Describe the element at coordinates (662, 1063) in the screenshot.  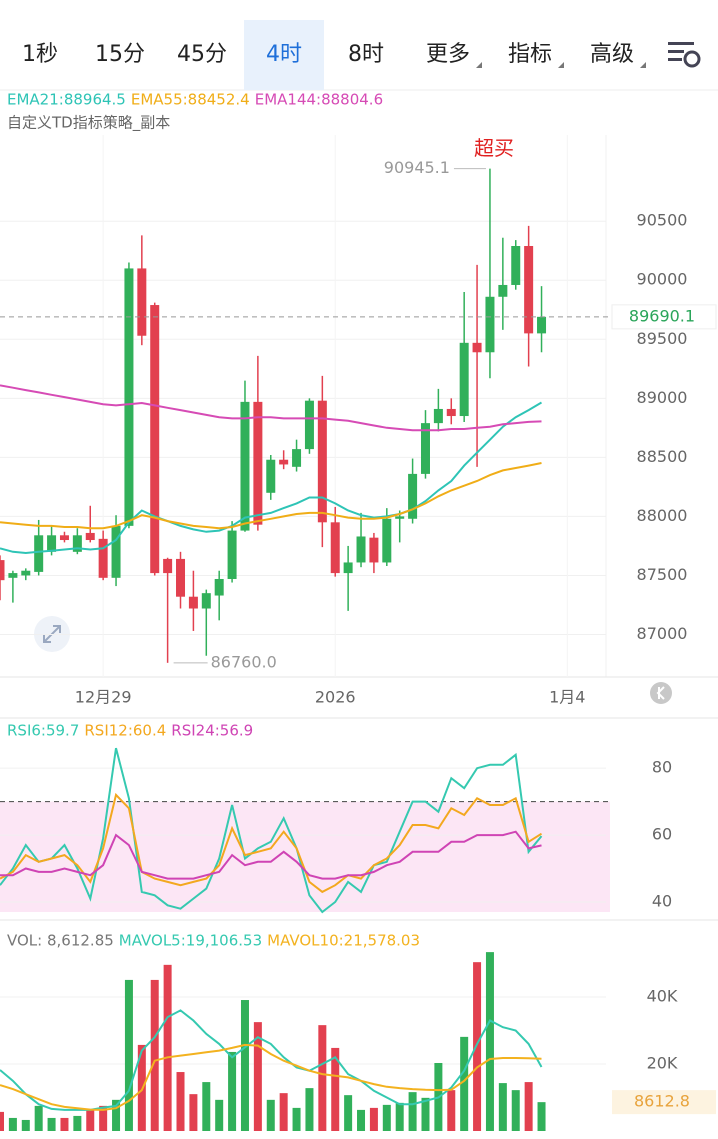
I see `y-tick-label: 20K` at that location.